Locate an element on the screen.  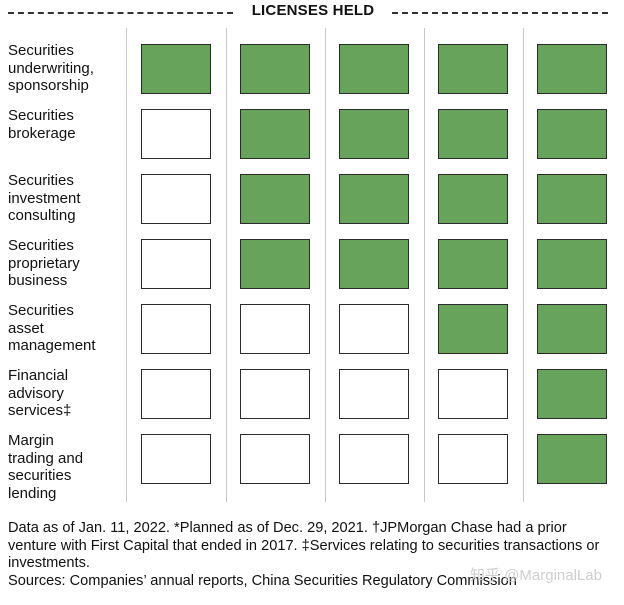
row-label: Securities underwriting, sponsorship is located at coordinates (51, 68).